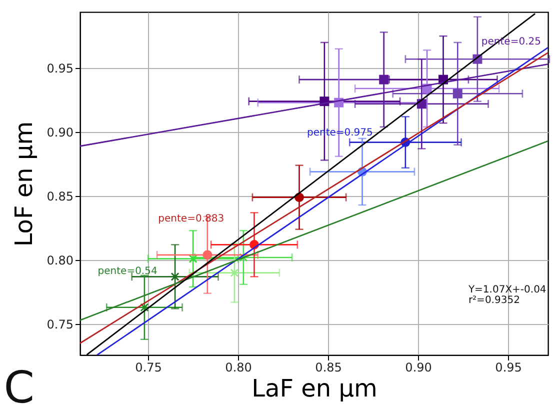  I want to click on x-axis-title: LaF en µm, so click(315, 388).